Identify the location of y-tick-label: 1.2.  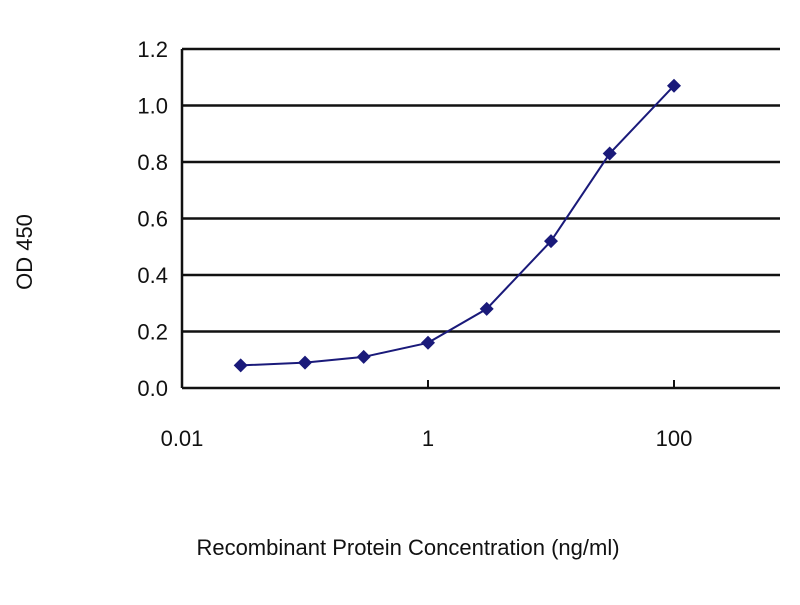
(152, 49).